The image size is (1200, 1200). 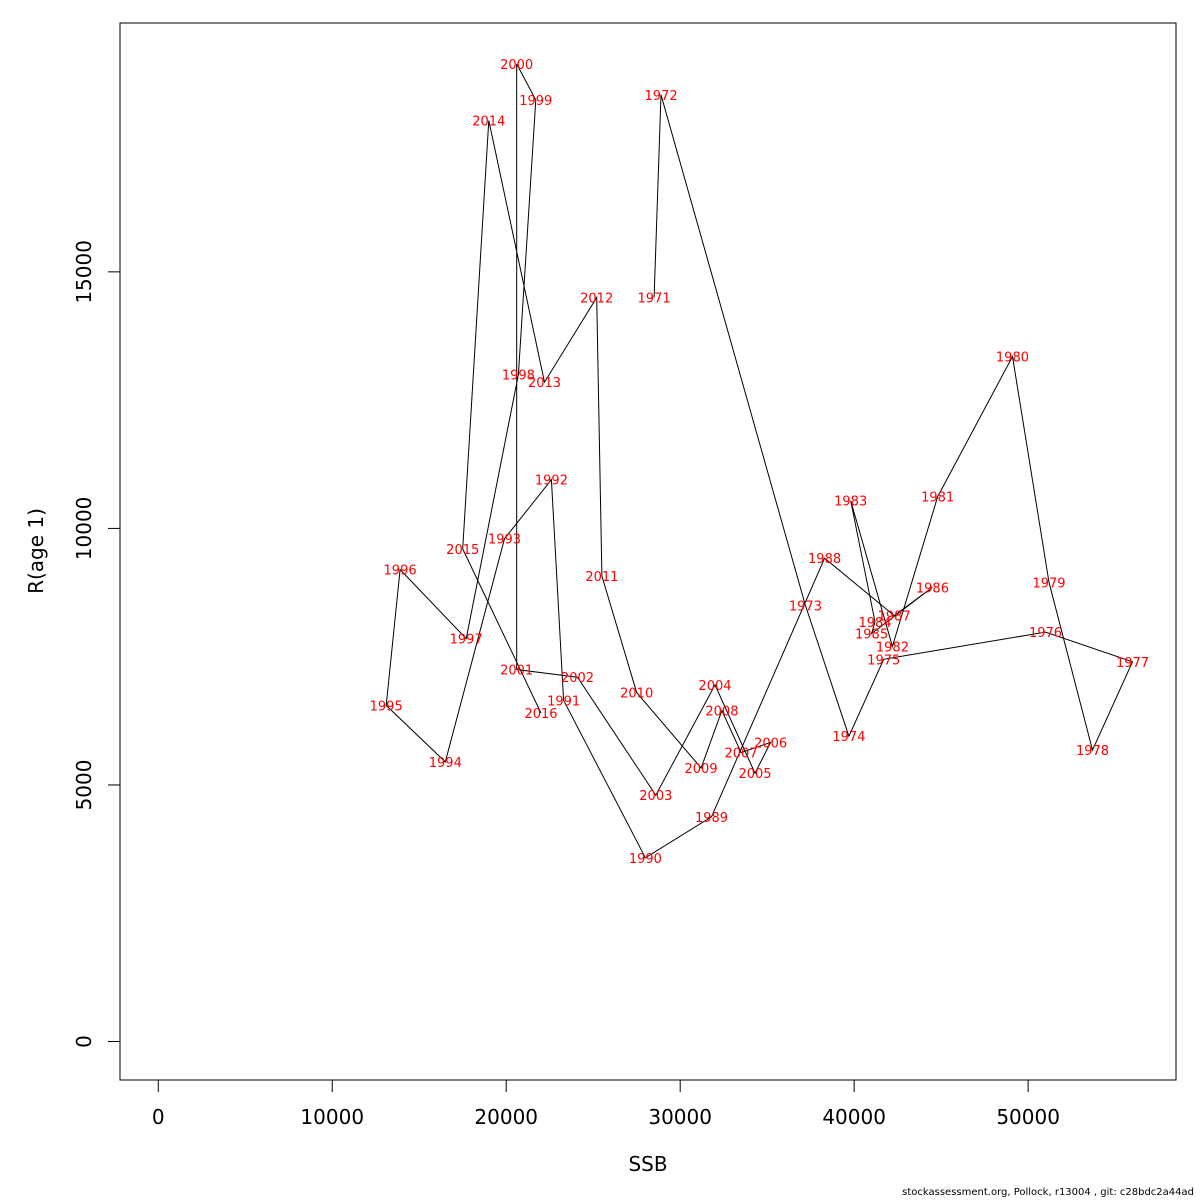 What do you see at coordinates (654, 299) in the screenshot?
I see `point-label-1971: 1971` at bounding box center [654, 299].